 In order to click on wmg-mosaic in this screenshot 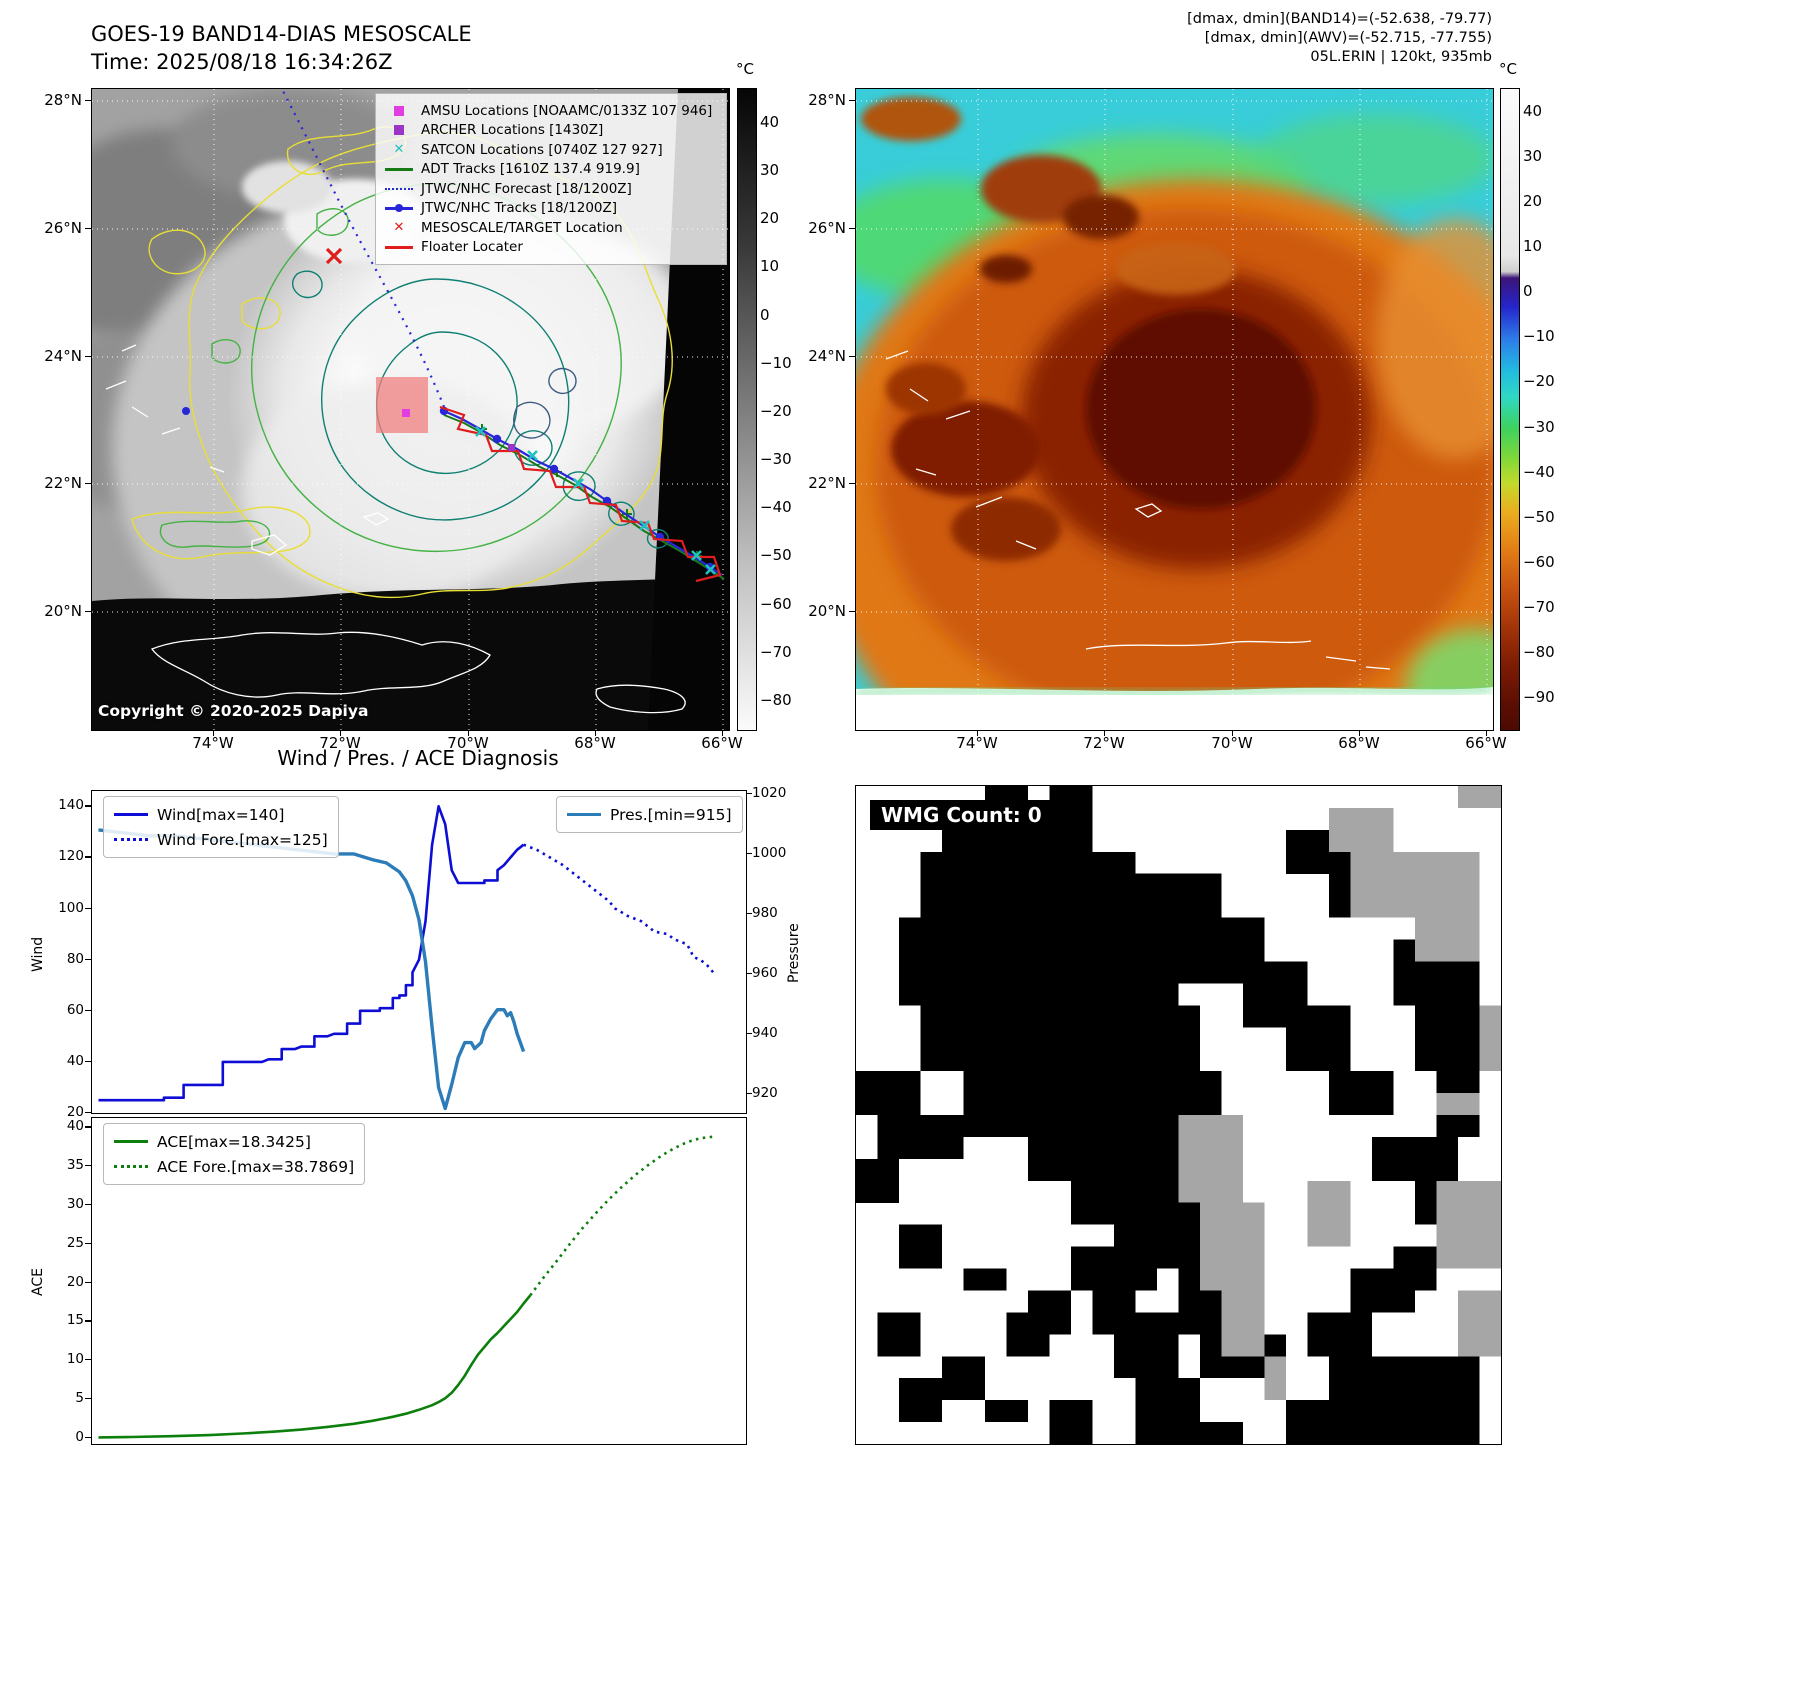, I will do `click(1178, 1115)`.